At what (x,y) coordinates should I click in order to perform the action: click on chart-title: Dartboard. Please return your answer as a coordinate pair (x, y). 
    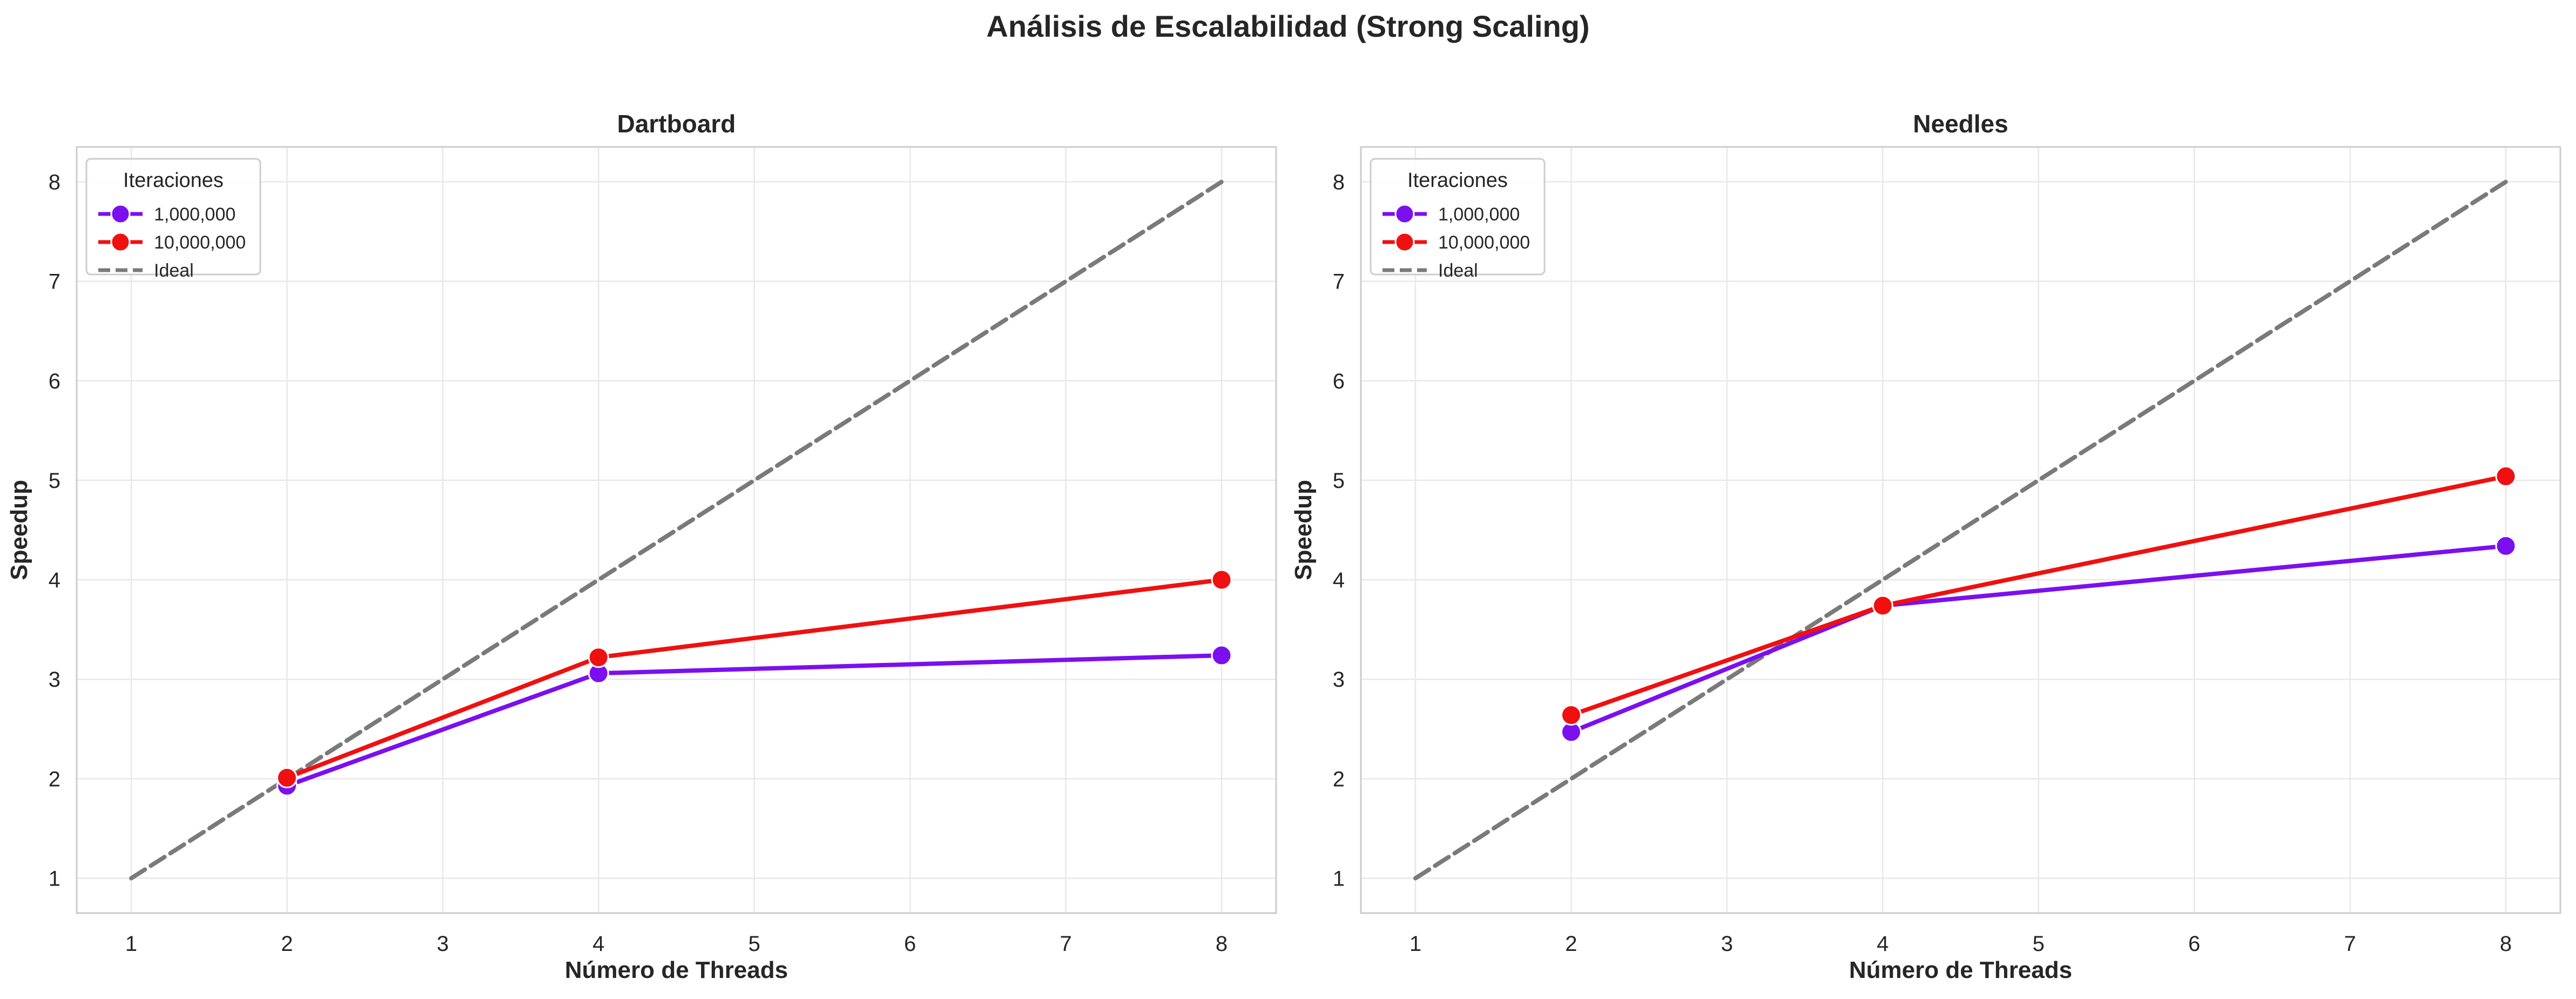
    Looking at the image, I should click on (676, 124).